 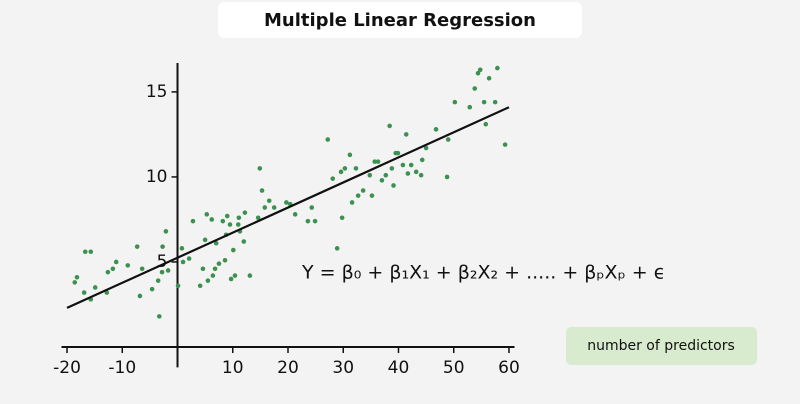 What do you see at coordinates (157, 177) in the screenshot?
I see `y-tick-label: 10` at bounding box center [157, 177].